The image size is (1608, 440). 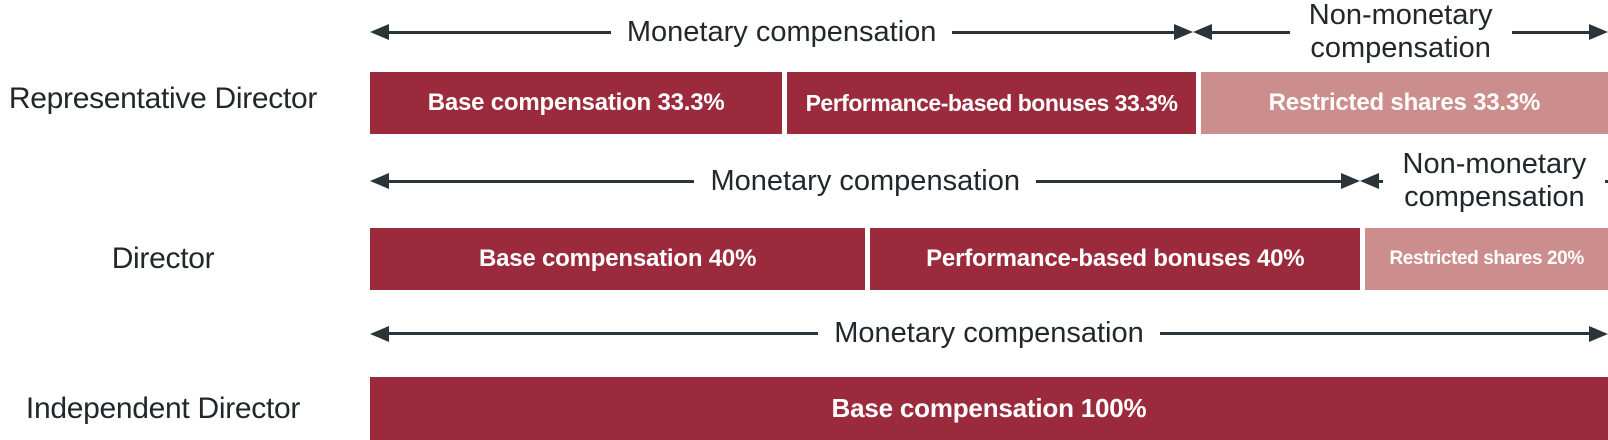 What do you see at coordinates (163, 258) in the screenshot?
I see `role-label: Director` at bounding box center [163, 258].